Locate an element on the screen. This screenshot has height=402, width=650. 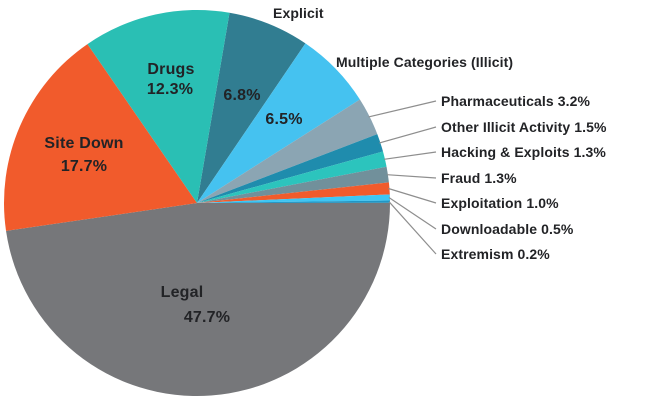
pie-slice-pharmaceuticals is located at coordinates (287, 151).